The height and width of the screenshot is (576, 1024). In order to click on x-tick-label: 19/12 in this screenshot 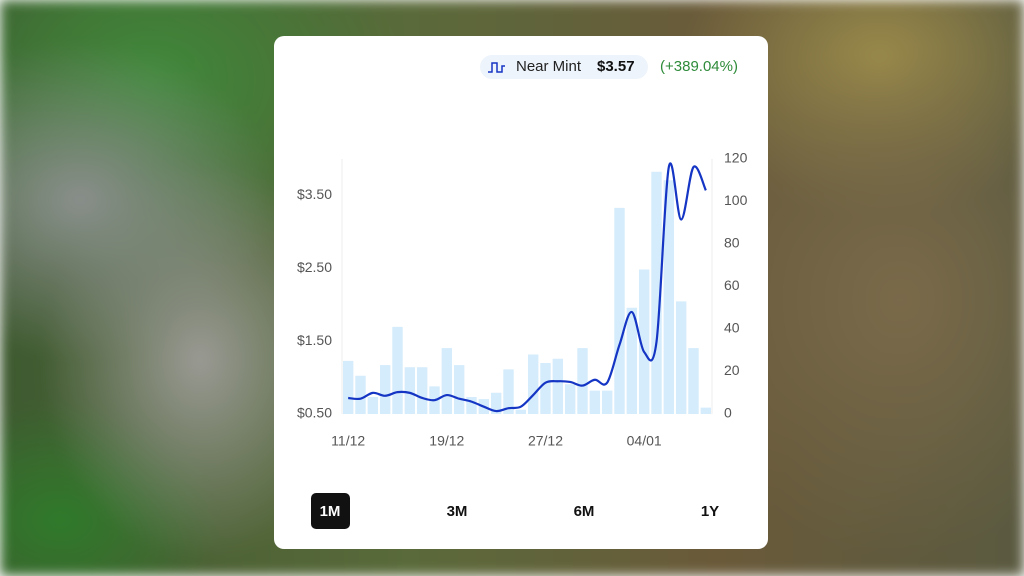, I will do `click(446, 441)`.